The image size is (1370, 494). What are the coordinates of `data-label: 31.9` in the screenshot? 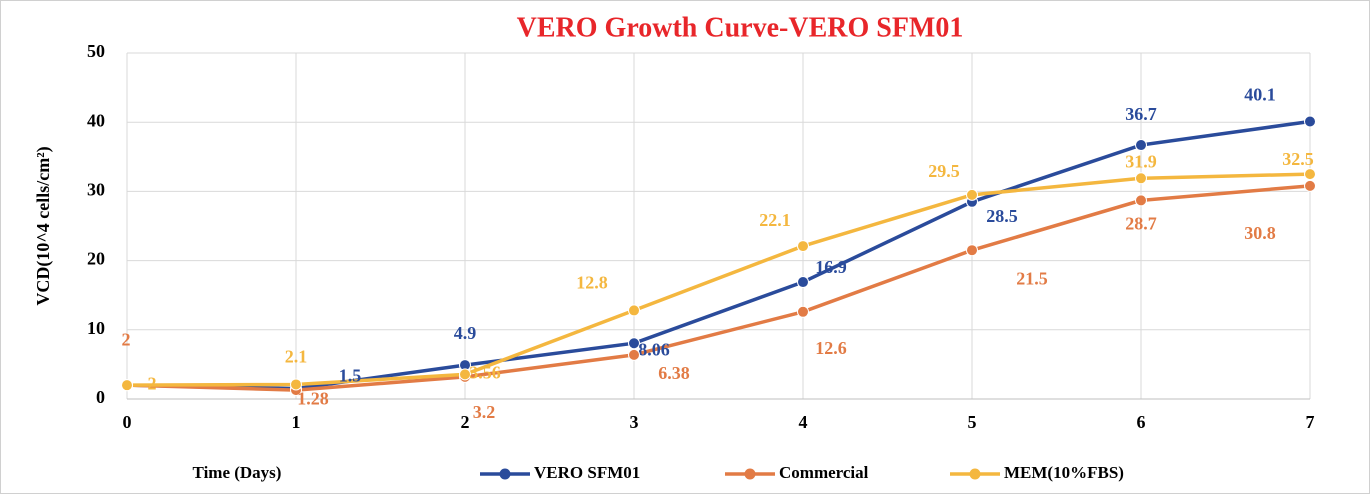 It's located at (1141, 161).